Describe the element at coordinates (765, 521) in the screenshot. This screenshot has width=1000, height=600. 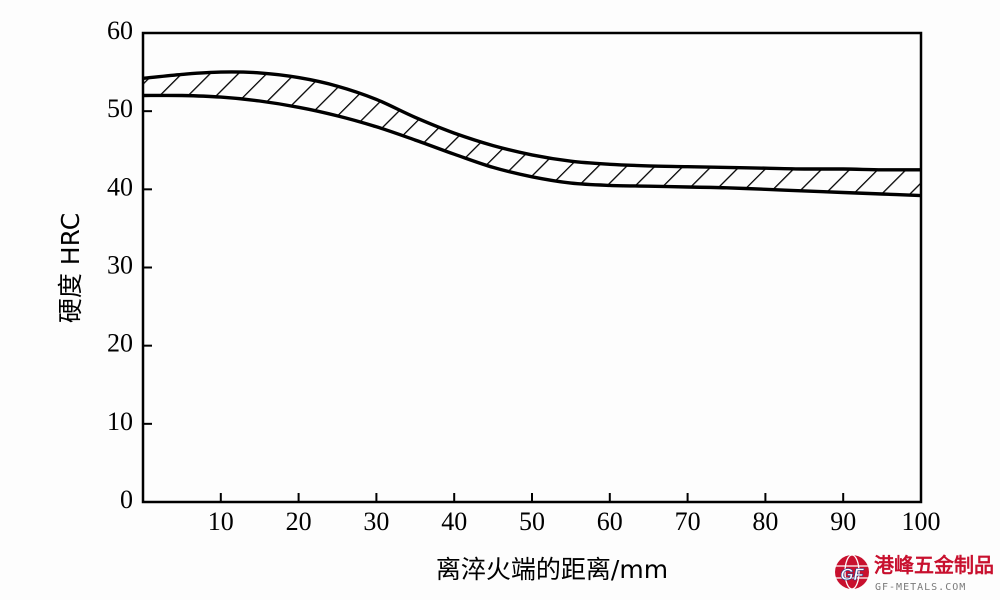
I see `x-tick-label: 80` at that location.